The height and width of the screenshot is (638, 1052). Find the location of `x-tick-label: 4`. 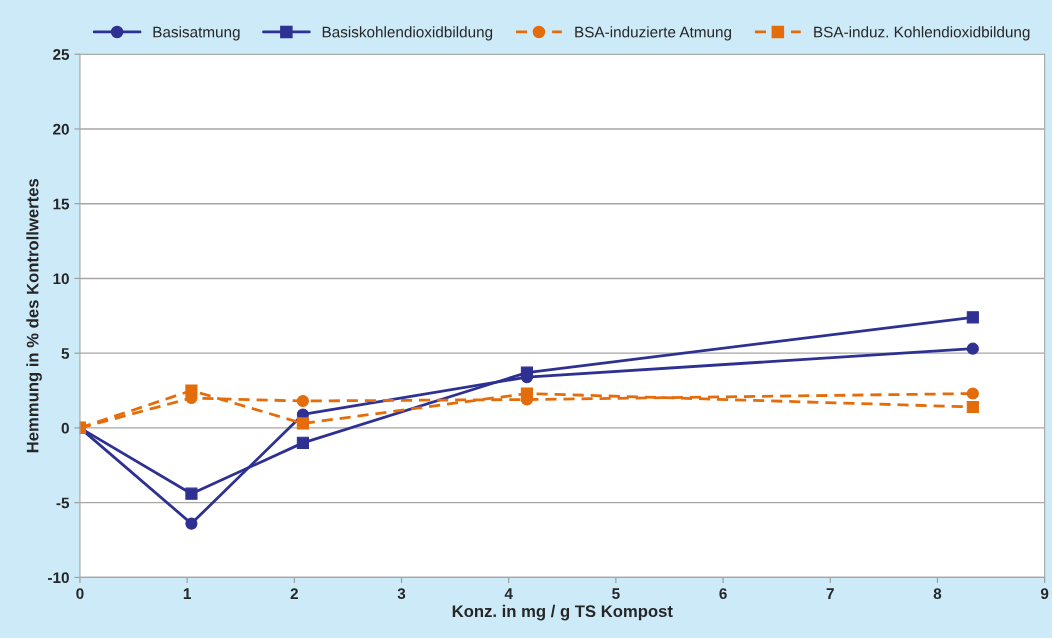

x-tick-label: 4 is located at coordinates (508, 593).